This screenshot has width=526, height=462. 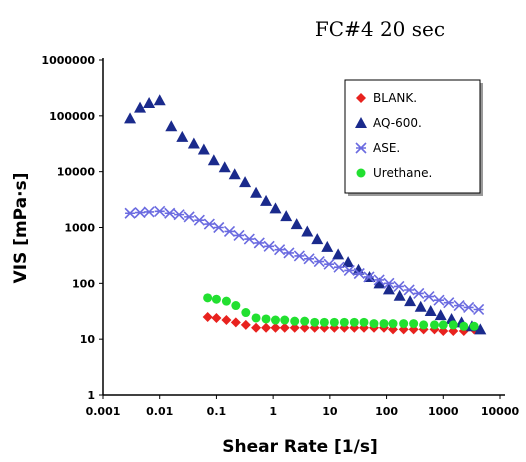 I want to click on x-tick-label: 10000, so click(x=500, y=411).